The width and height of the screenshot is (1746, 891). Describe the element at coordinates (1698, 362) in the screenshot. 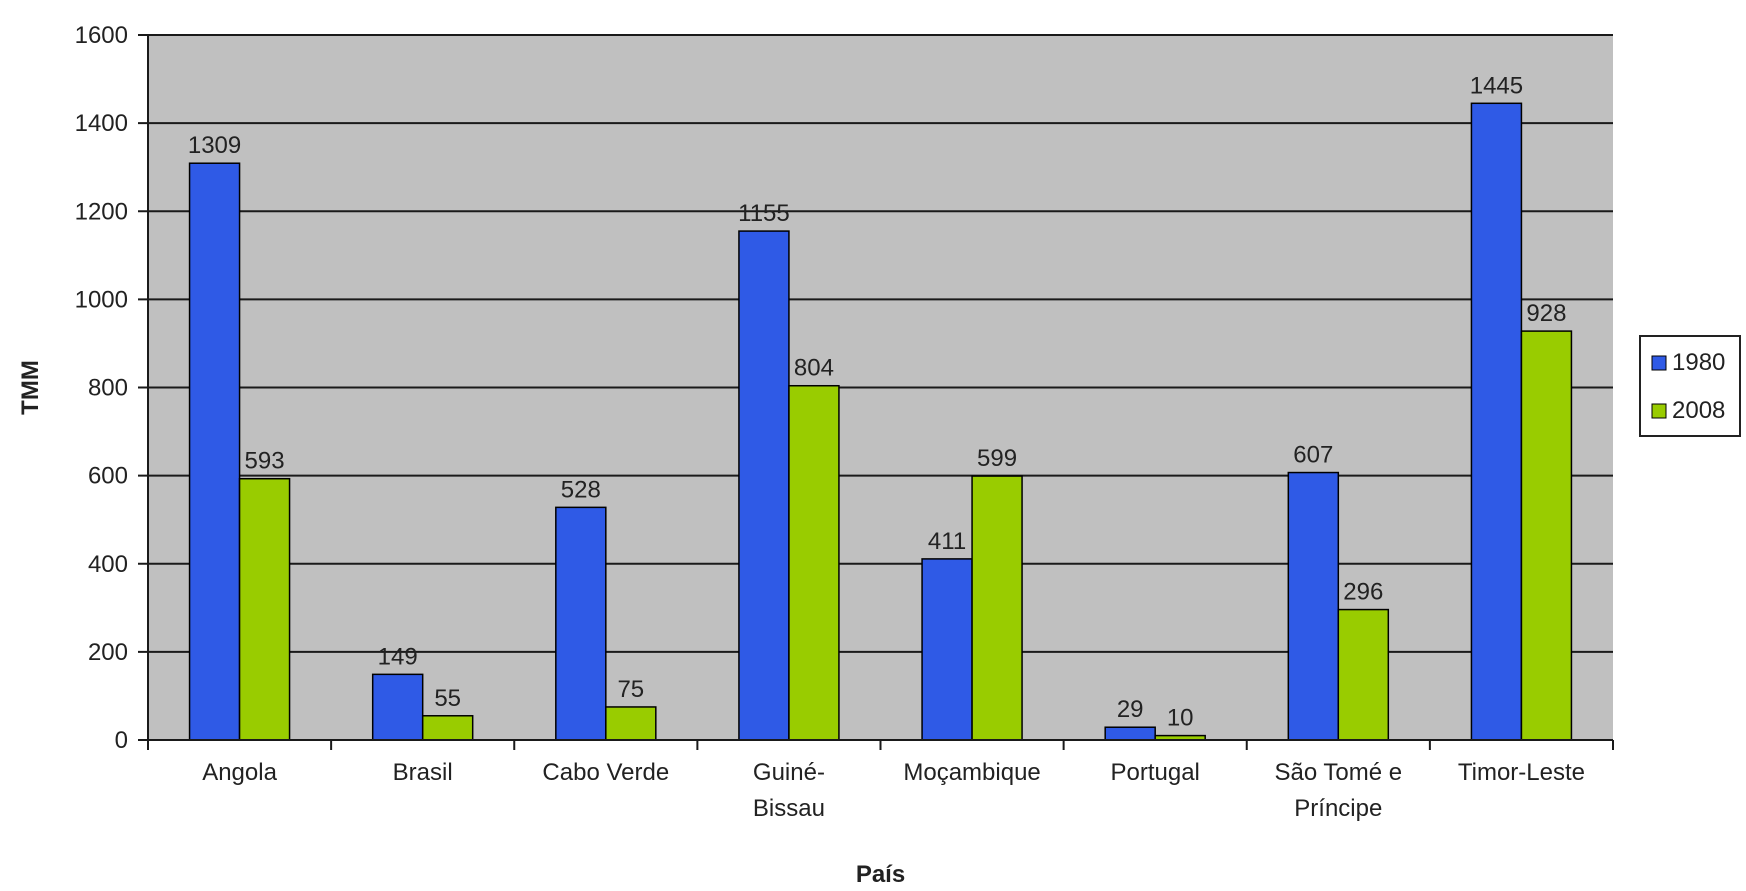

I see `legend-label-1980: 1980` at that location.